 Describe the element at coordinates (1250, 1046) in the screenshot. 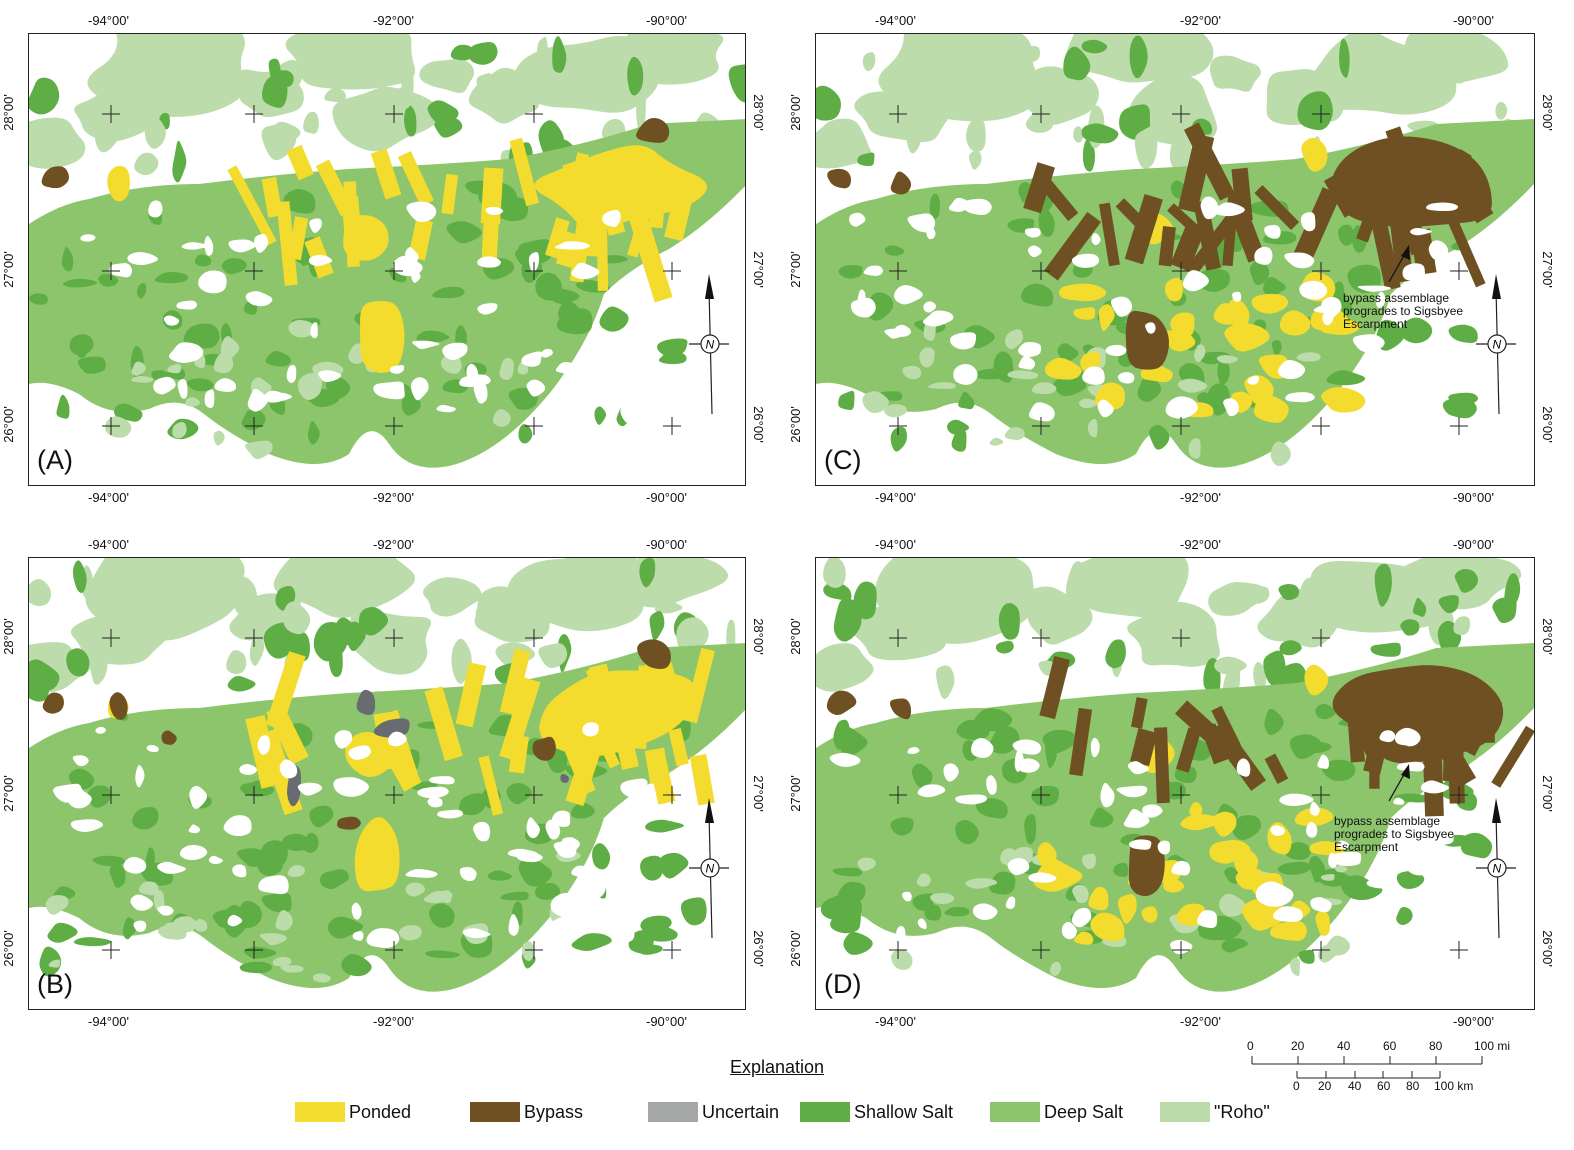

I see `scale-mi-0: 0` at that location.